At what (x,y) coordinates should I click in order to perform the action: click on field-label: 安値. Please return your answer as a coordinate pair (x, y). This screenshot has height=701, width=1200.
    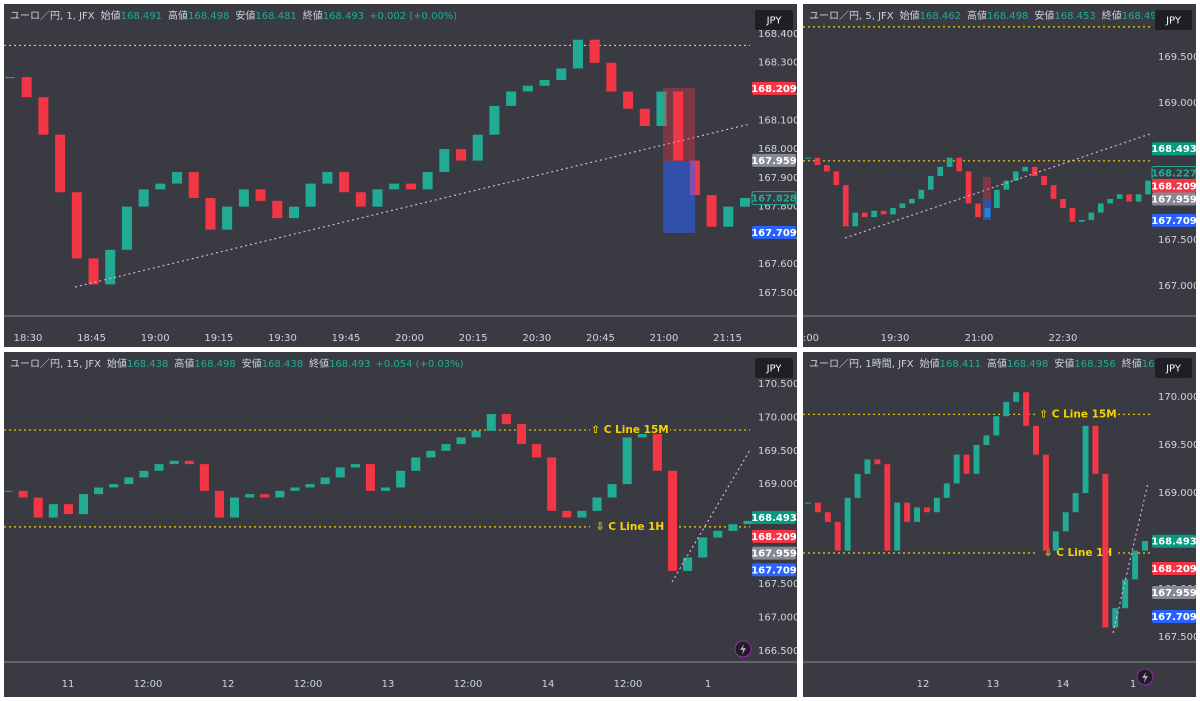
    Looking at the image, I should click on (1044, 15).